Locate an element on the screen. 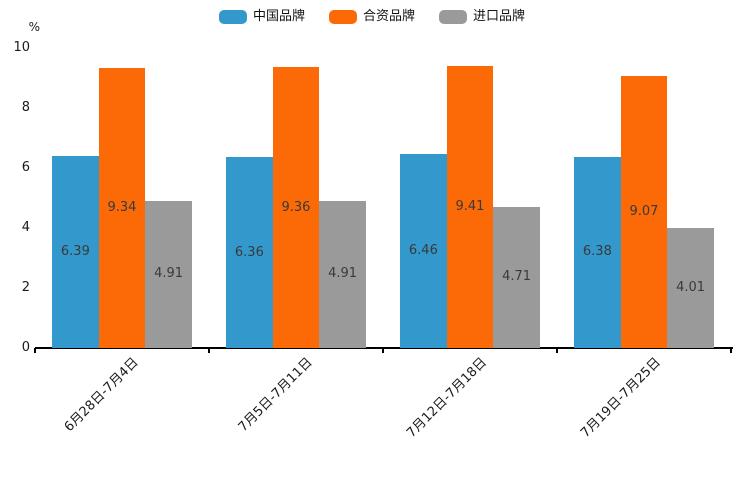 The width and height of the screenshot is (744, 496). bar-value-label: 9.41 is located at coordinates (470, 206).